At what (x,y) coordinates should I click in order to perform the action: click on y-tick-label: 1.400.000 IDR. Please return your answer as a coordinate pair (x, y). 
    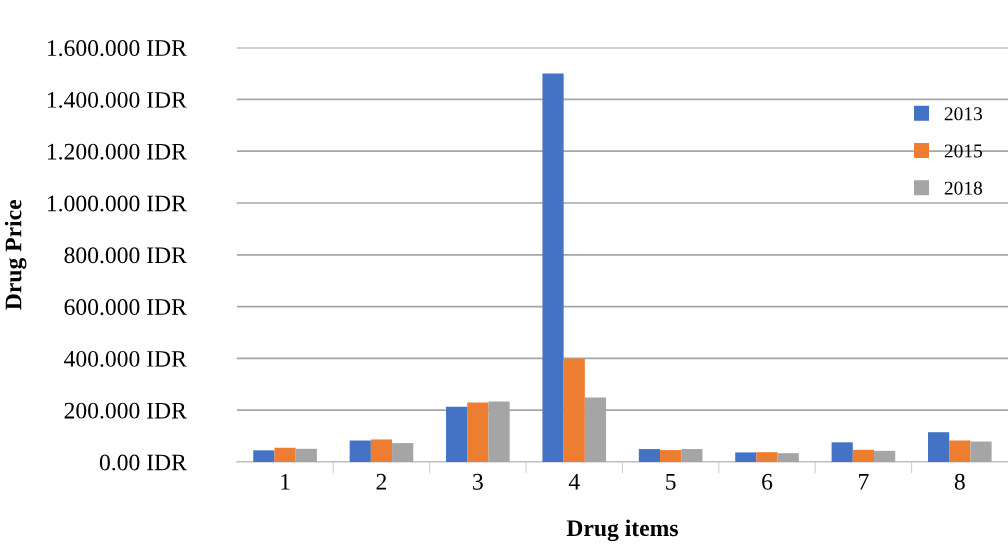
    Looking at the image, I should click on (117, 99).